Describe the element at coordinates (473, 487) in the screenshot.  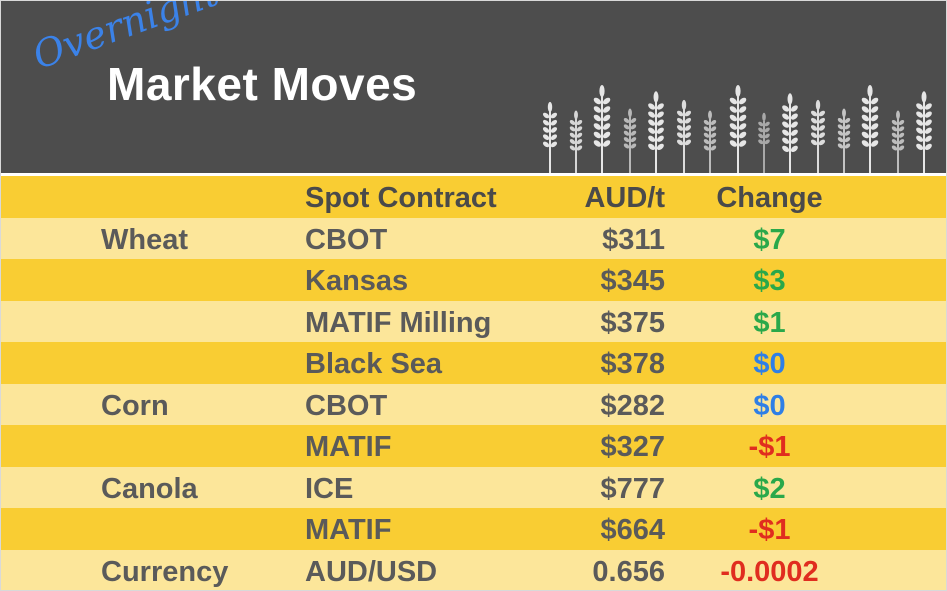
I see `table-row: Canola ICE $777 $2` at that location.